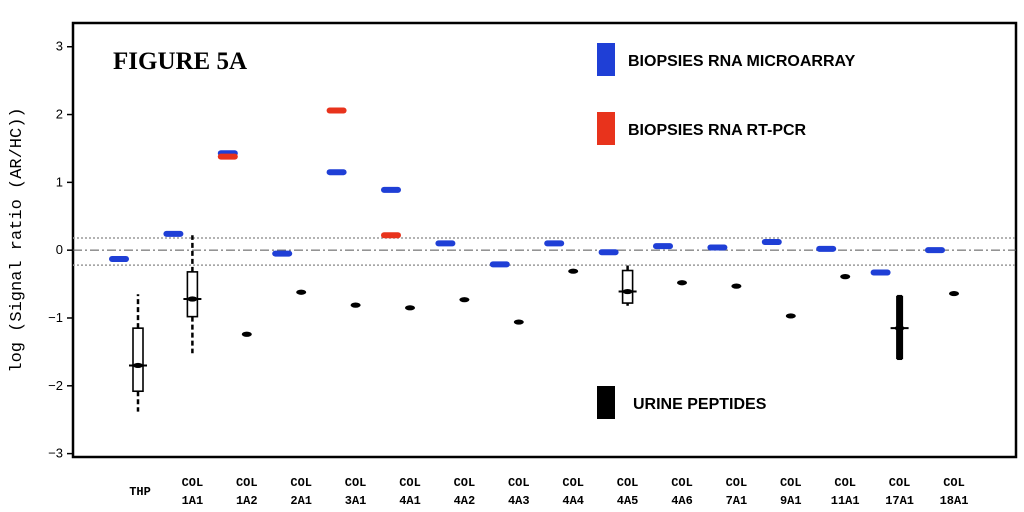 This screenshot has height=512, width=1024. I want to click on legend-swatch-microarray, so click(606, 59).